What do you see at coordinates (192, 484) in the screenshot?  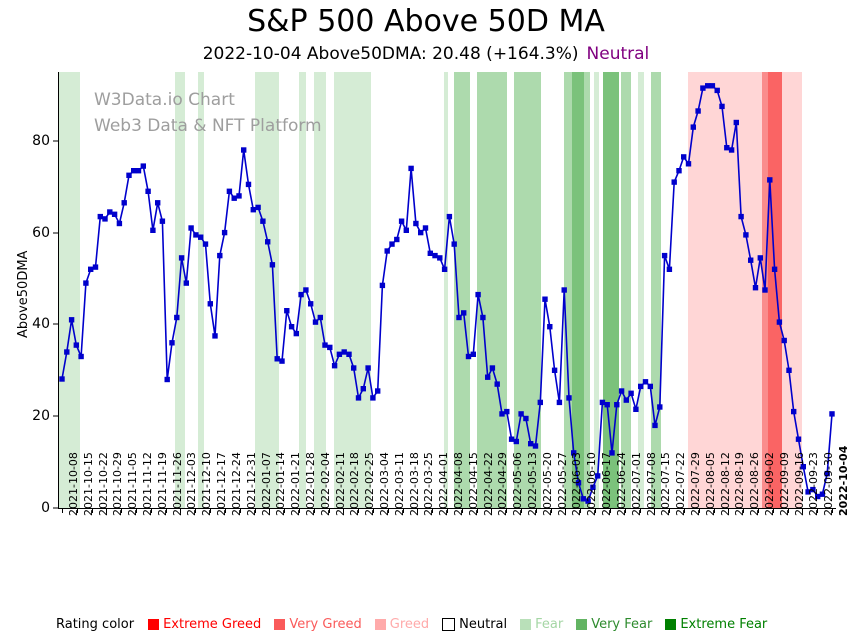 I see `x-tick-label: 2021-12-03` at bounding box center [192, 484].